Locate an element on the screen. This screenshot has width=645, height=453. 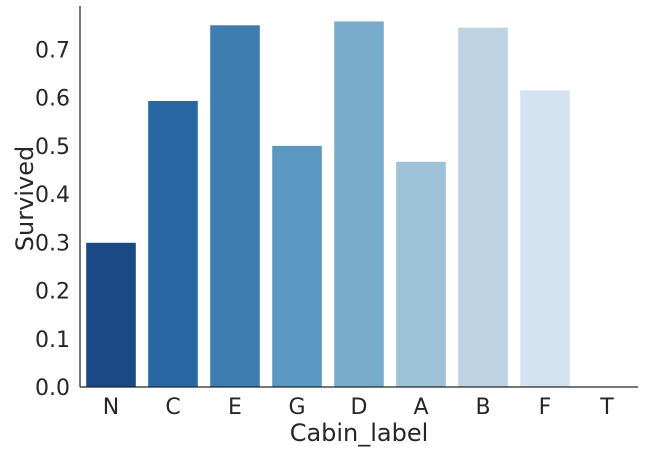
bar-N is located at coordinates (111, 314).